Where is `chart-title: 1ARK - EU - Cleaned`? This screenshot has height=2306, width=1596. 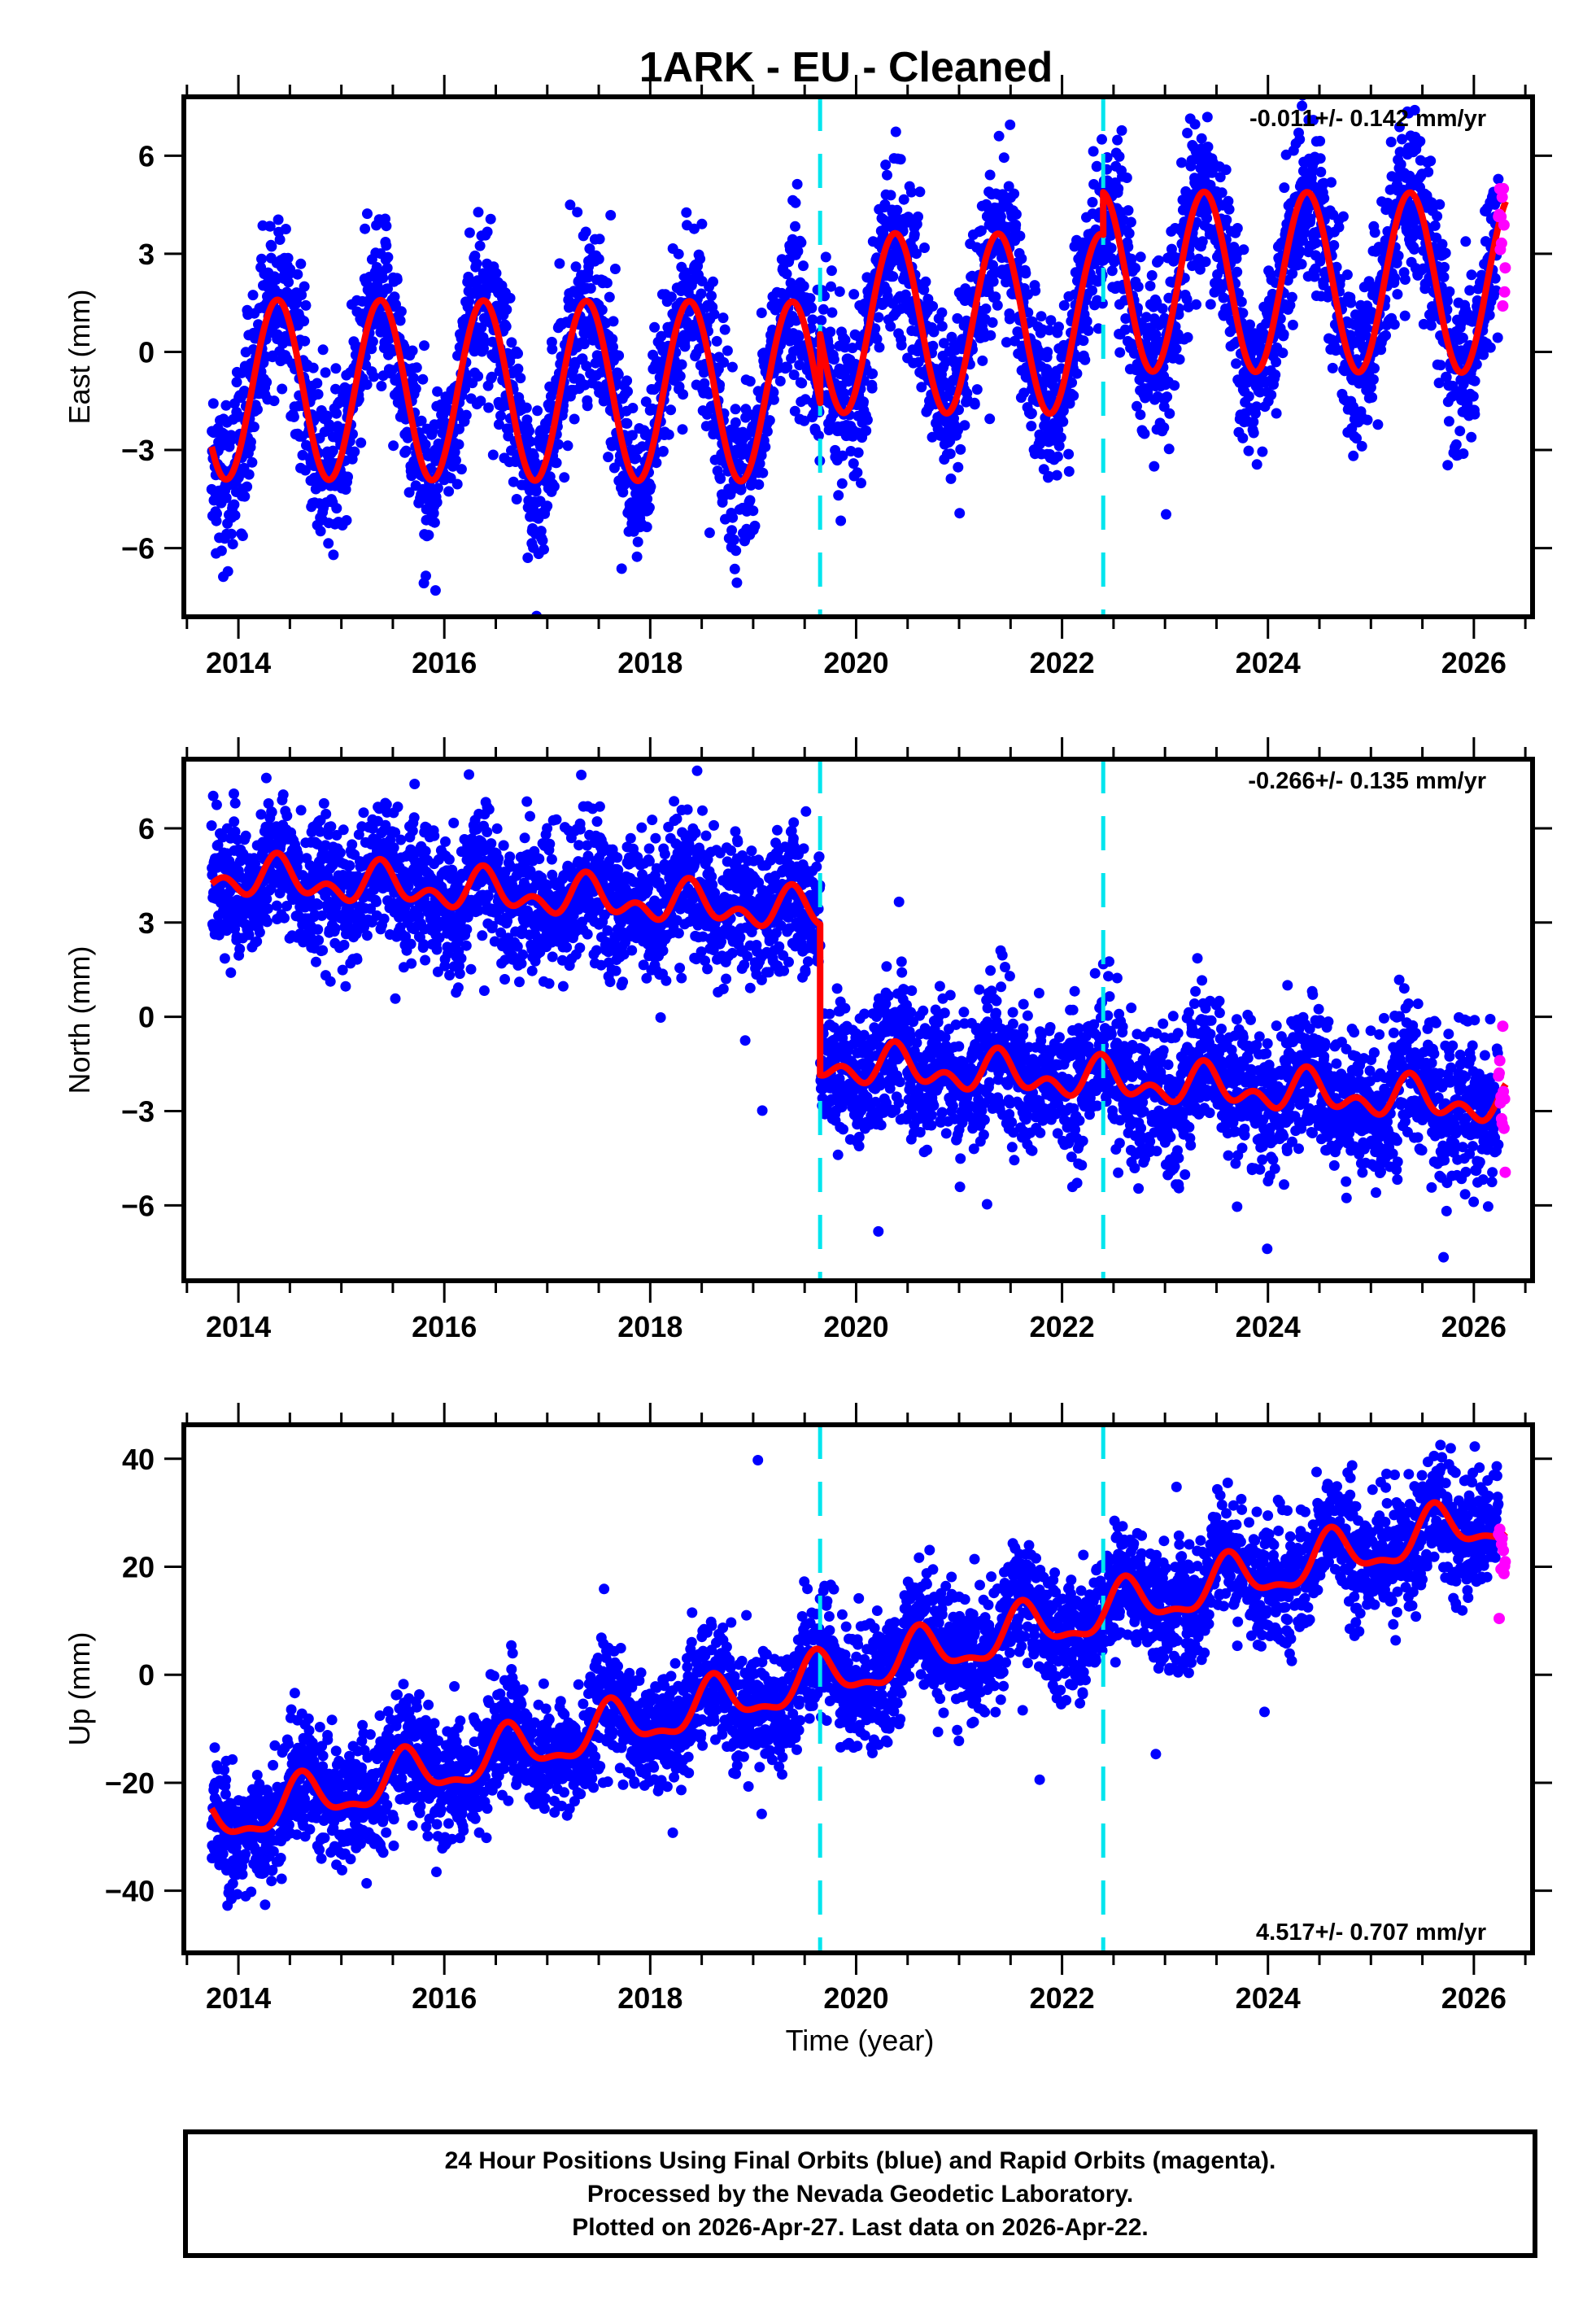 chart-title: 1ARK - EU - Cleaned is located at coordinates (846, 67).